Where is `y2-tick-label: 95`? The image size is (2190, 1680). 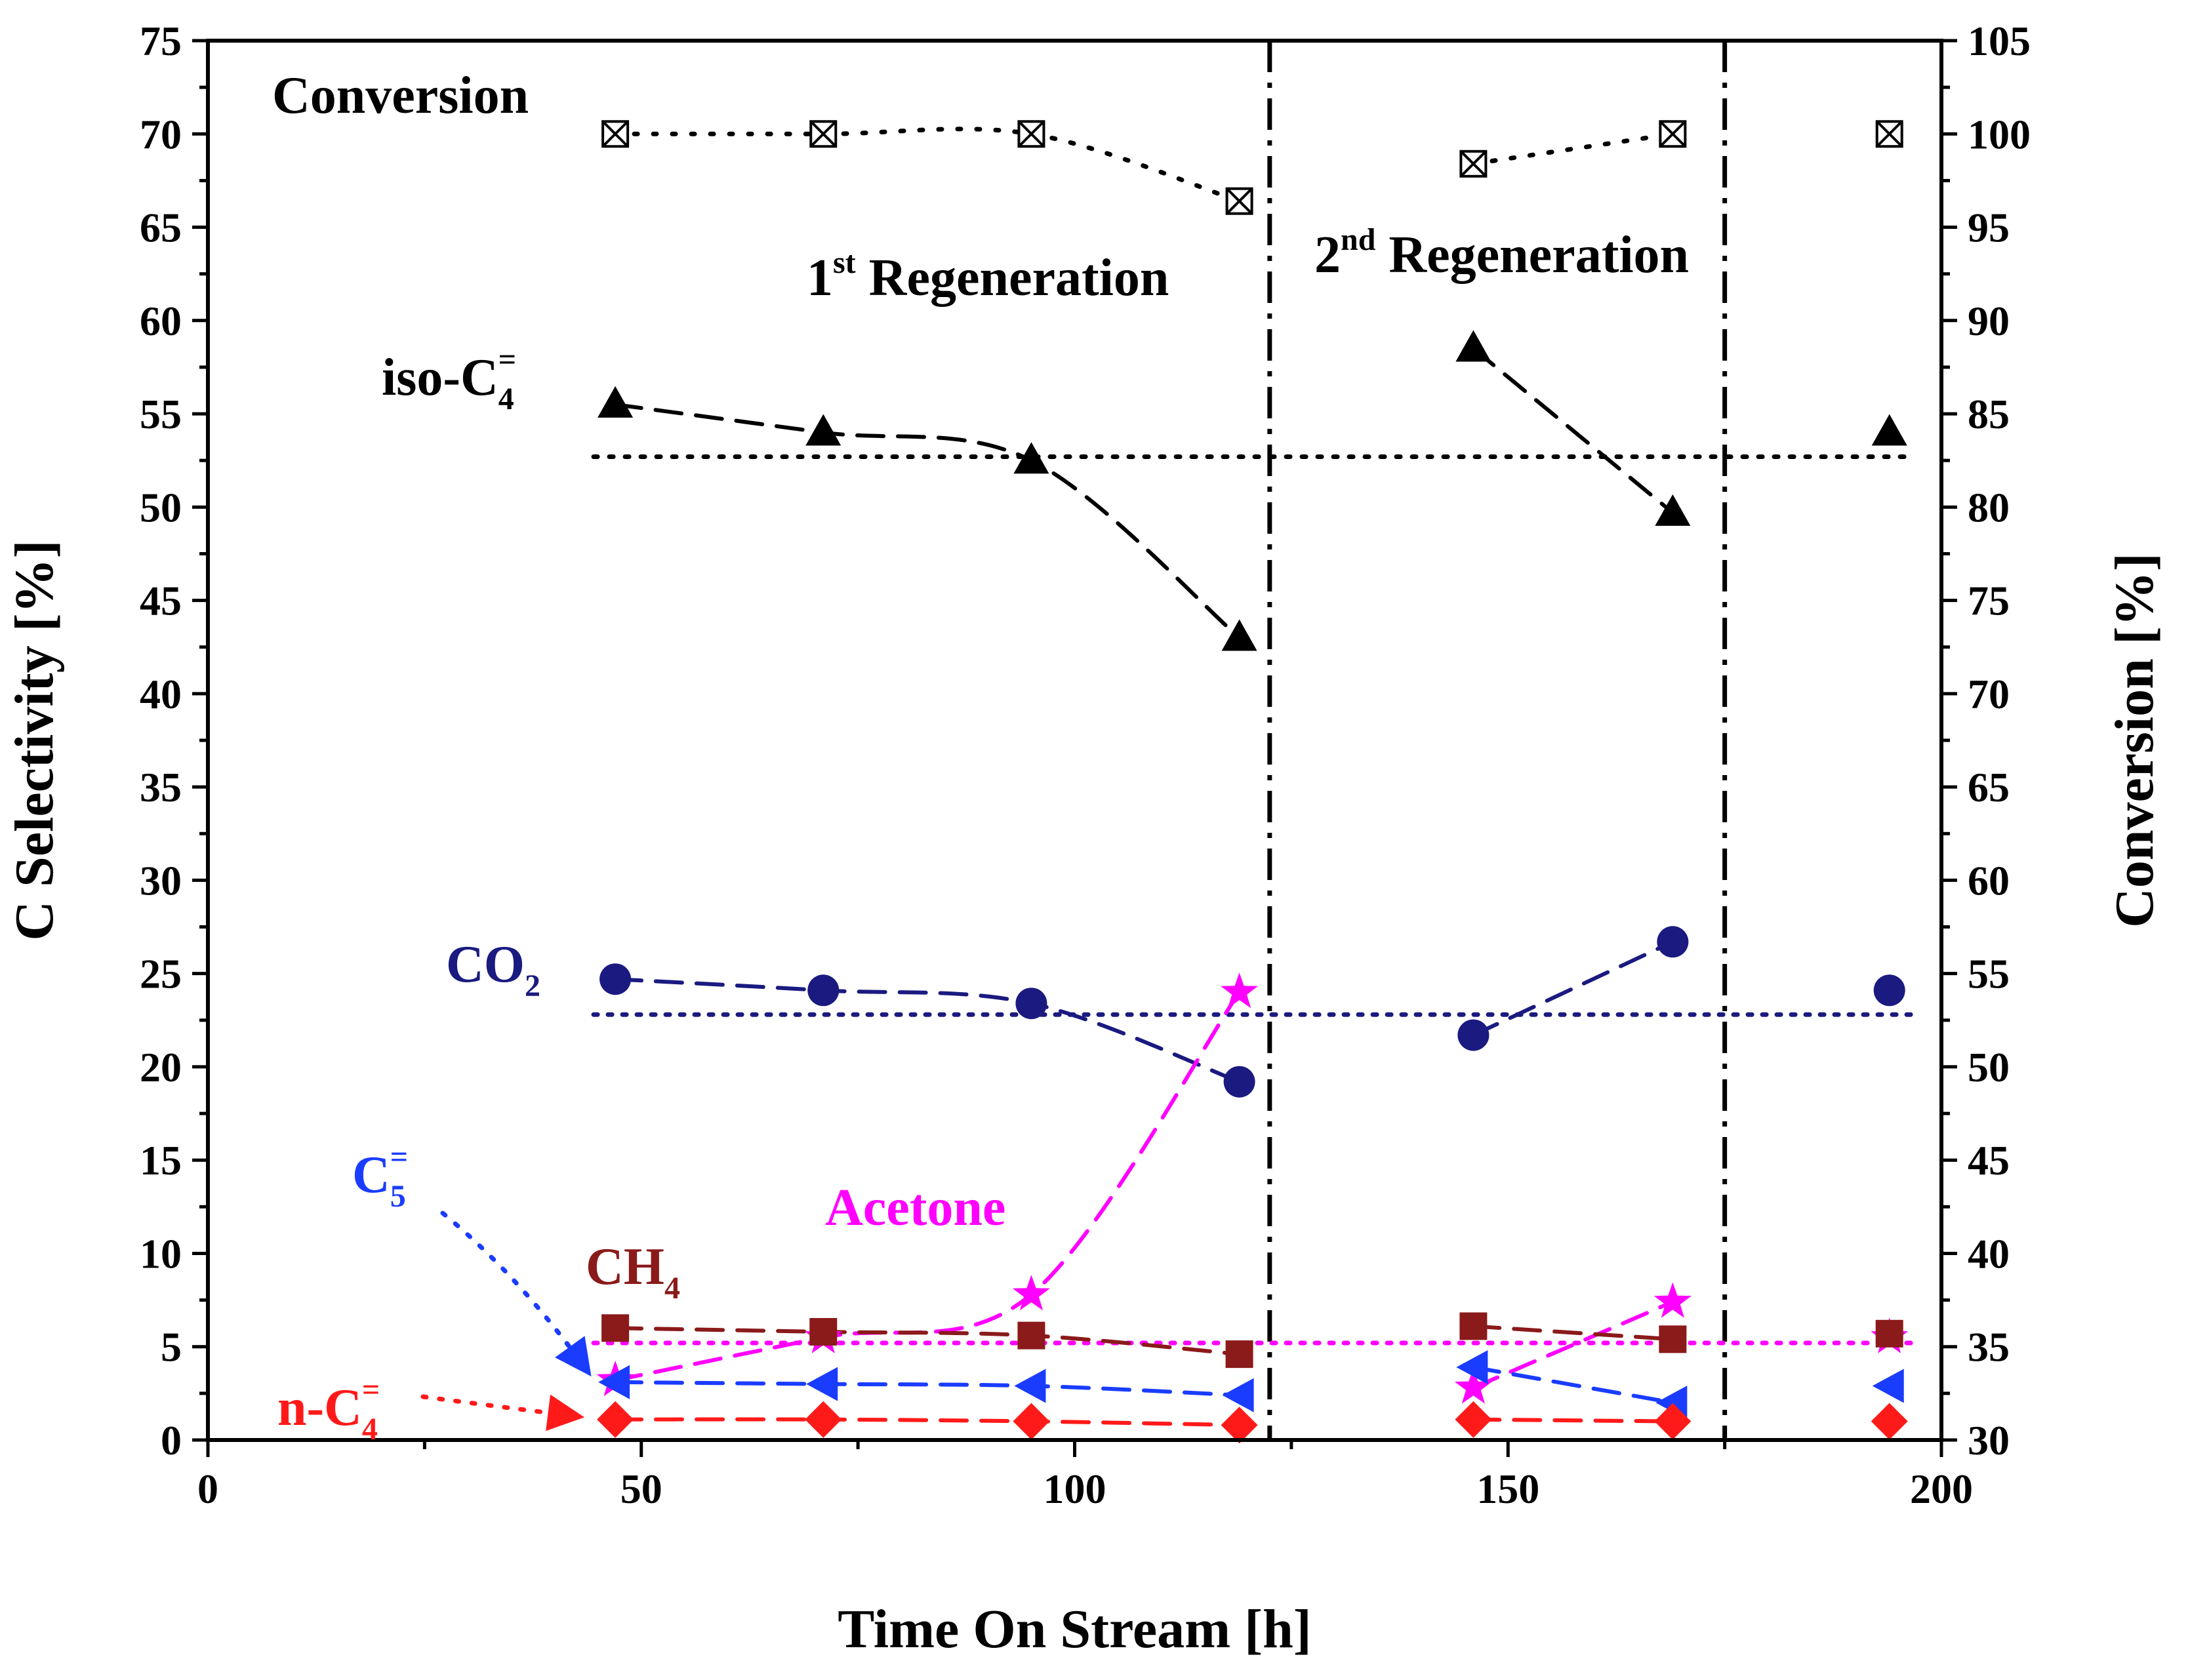 y2-tick-label: 95 is located at coordinates (1989, 228).